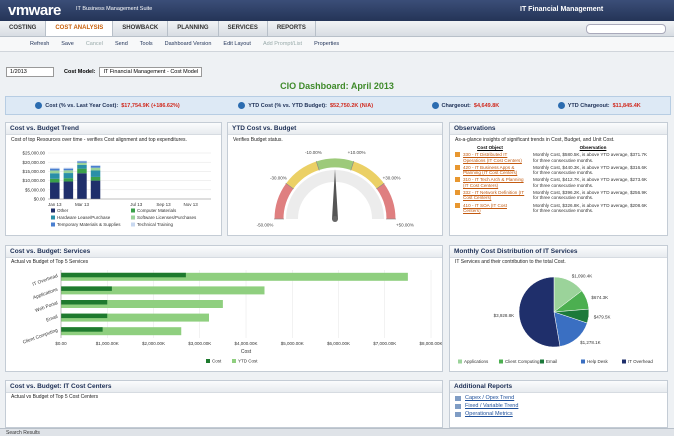 This screenshot has height=436, width=674. I want to click on nav-item: SHOWBACK, so click(141, 28).